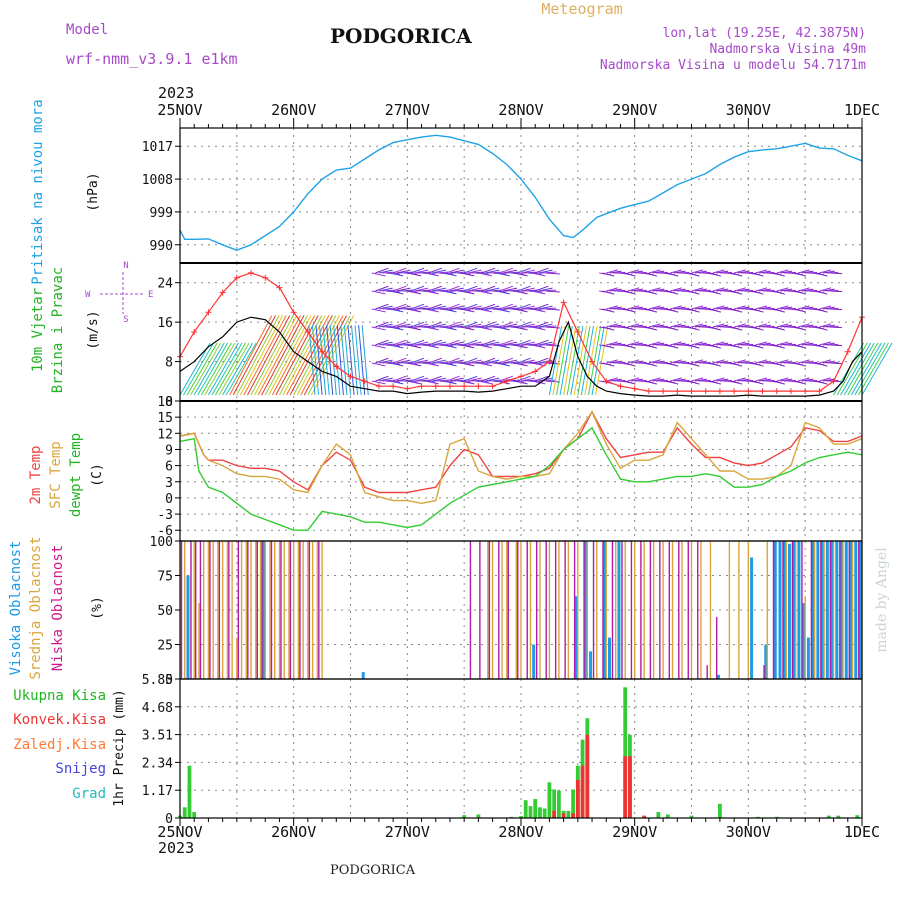 The height and width of the screenshot is (900, 900). What do you see at coordinates (407, 110) in the screenshot?
I see `day-label-top: 27NOV` at bounding box center [407, 110].